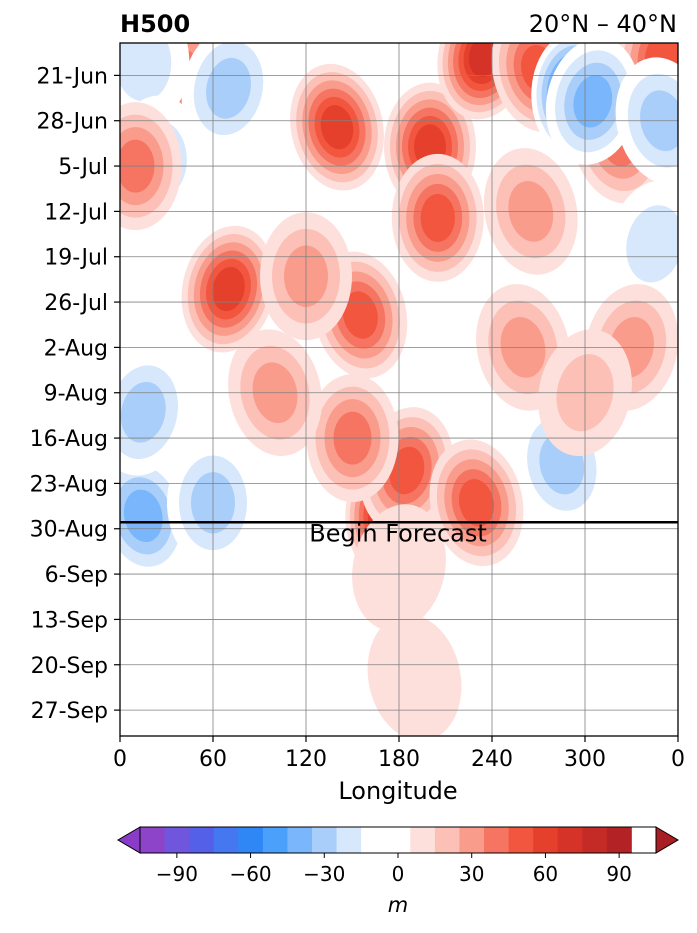  Describe the element at coordinates (324, 874) in the screenshot. I see `colorbar-tick-label: −30` at that location.